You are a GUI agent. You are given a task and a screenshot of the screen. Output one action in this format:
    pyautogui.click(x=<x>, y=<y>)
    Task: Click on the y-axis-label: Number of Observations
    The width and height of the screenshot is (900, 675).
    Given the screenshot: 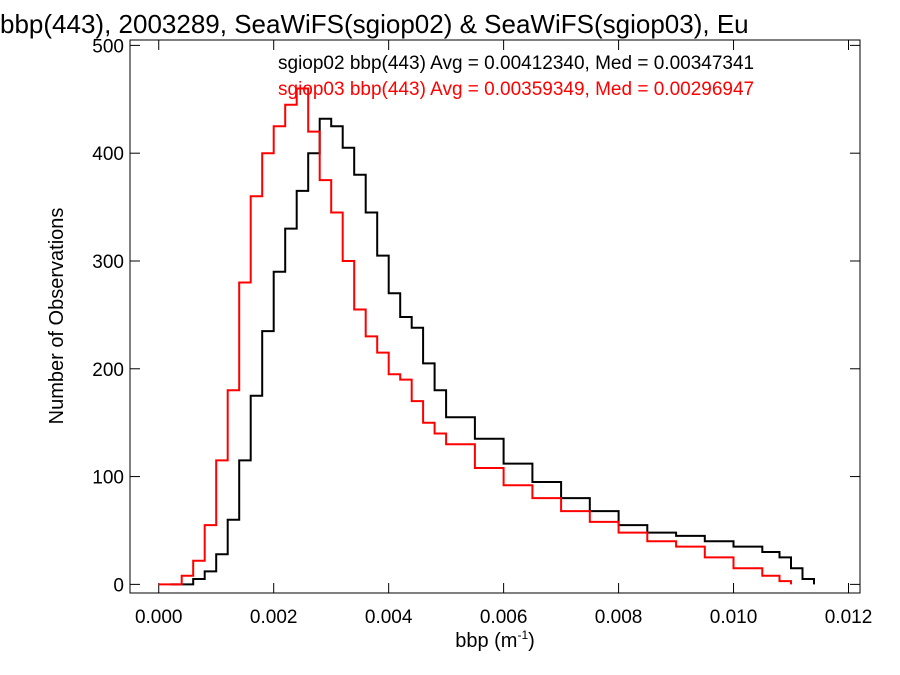 What is the action you would take?
    pyautogui.click(x=57, y=316)
    